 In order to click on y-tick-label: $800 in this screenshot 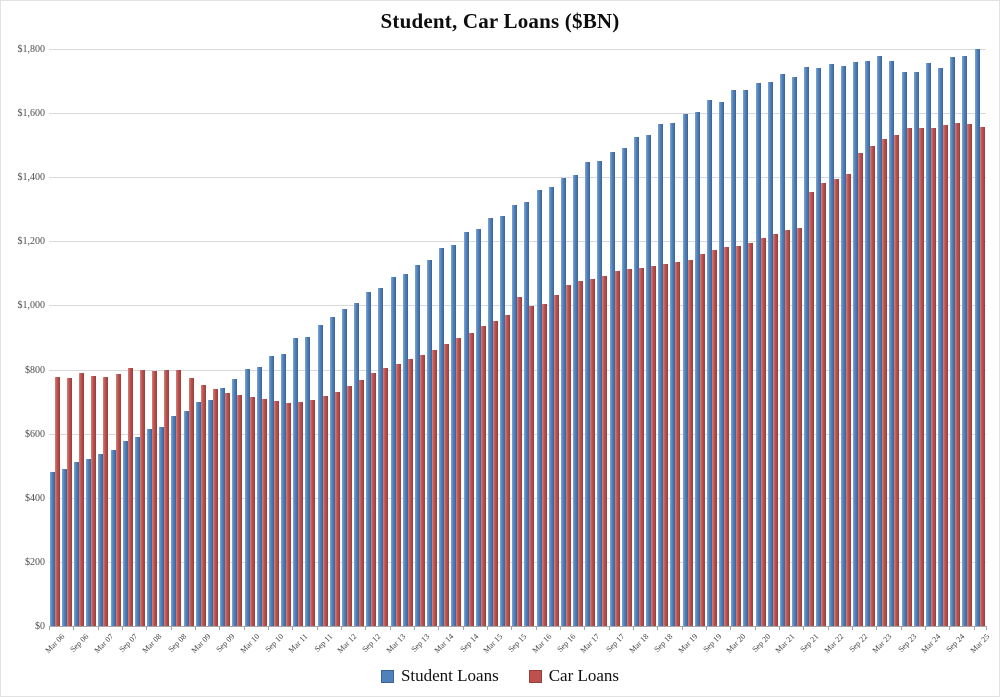, I will do `click(35, 370)`.